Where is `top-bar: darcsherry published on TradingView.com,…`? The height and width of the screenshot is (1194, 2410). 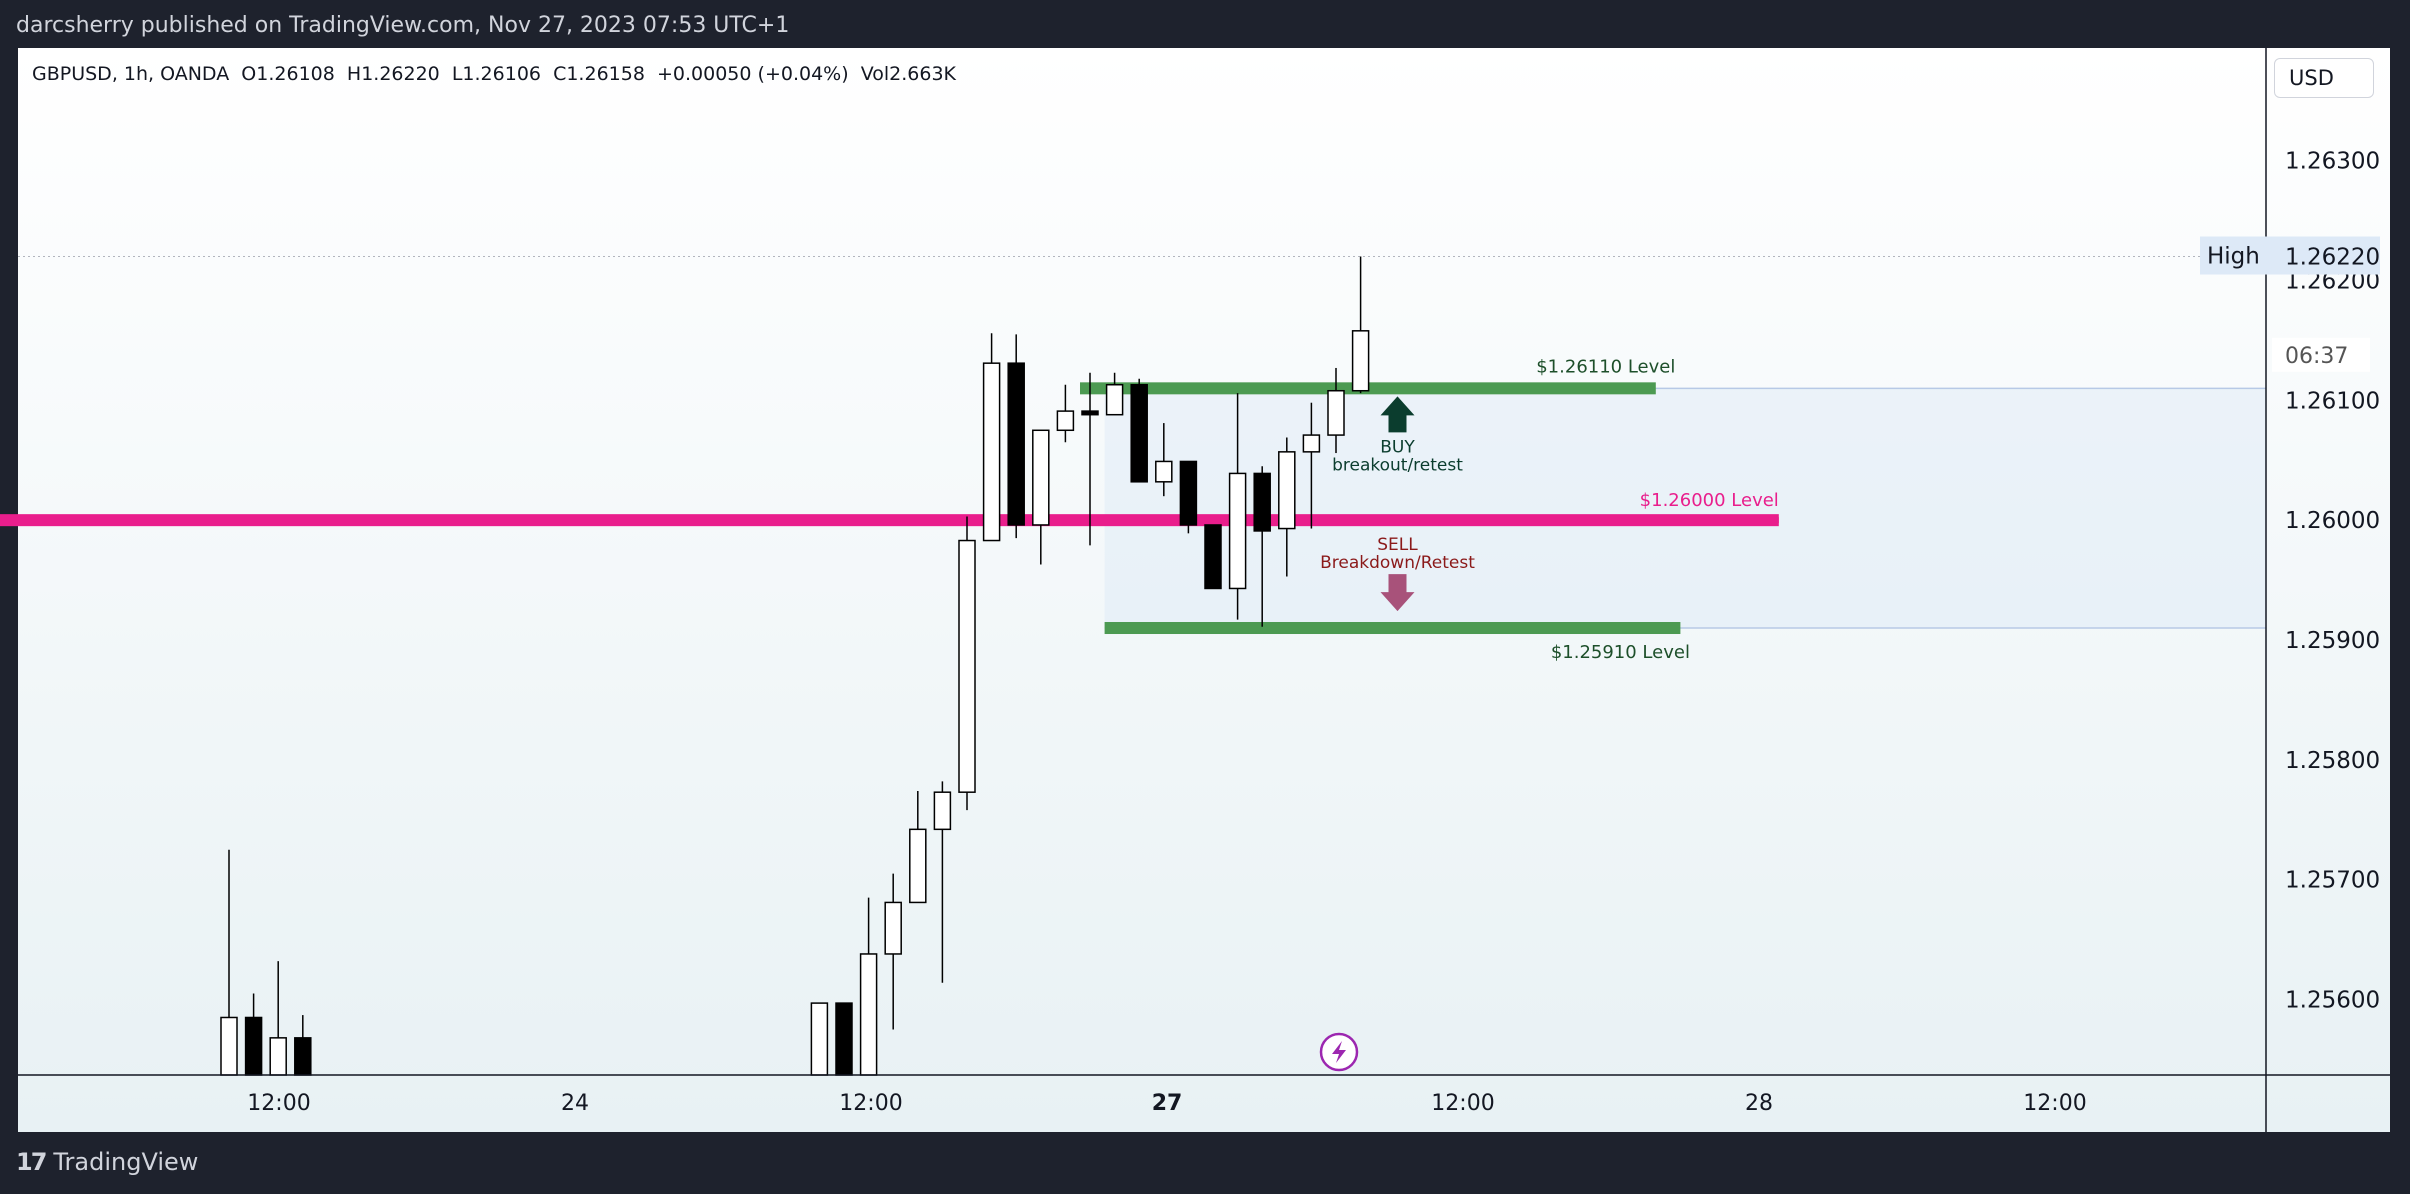
top-bar: darcsherry published on TradingView.com,… is located at coordinates (1205, 24).